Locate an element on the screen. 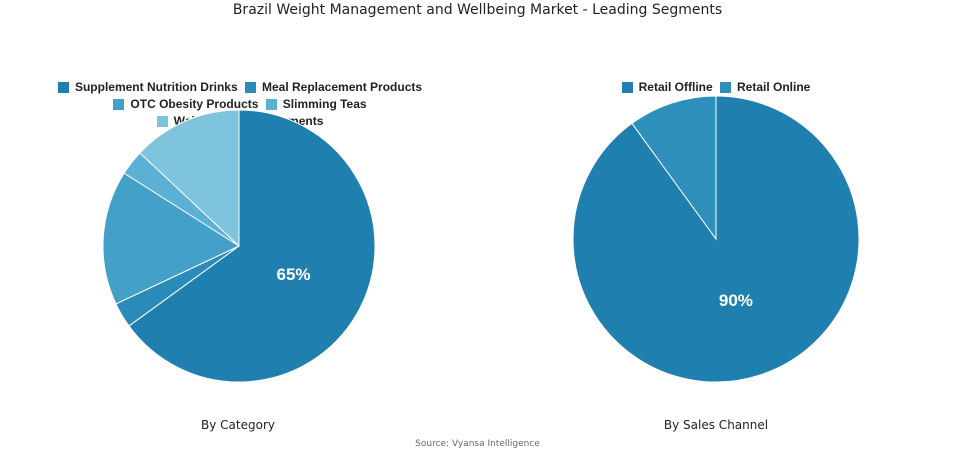 The height and width of the screenshot is (454, 955). source-note: Source: Vyansa Intelligence is located at coordinates (477, 444).